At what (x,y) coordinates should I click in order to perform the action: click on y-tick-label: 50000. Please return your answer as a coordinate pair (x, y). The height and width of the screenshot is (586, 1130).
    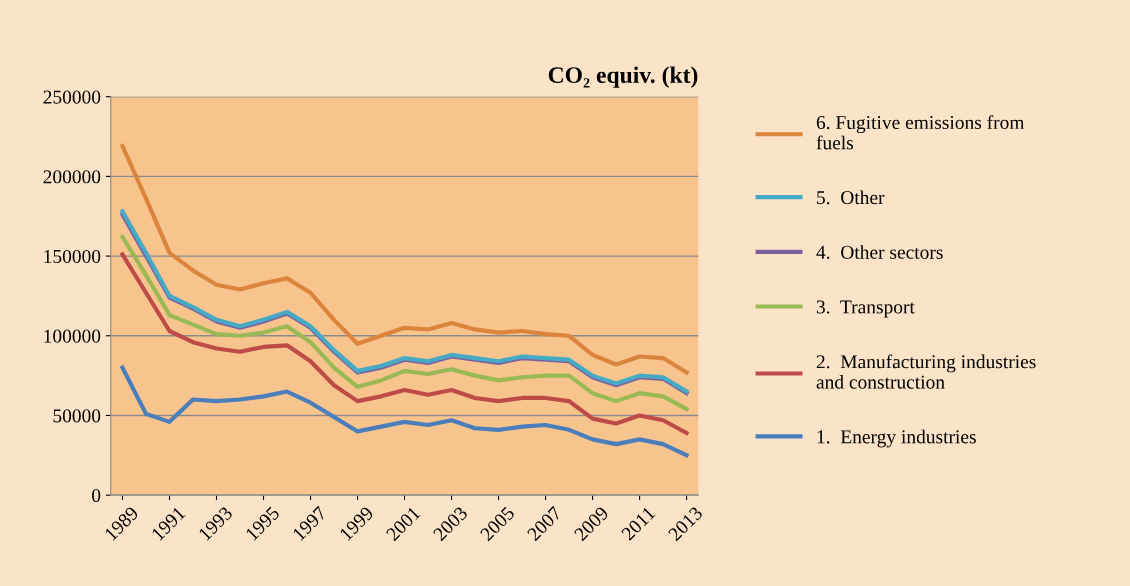
    Looking at the image, I should click on (77, 416).